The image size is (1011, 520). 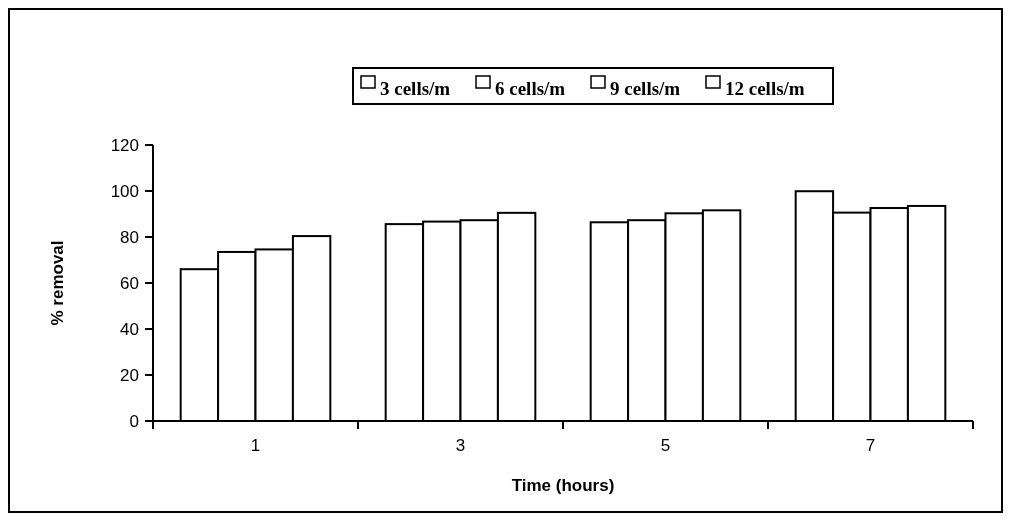 What do you see at coordinates (255, 445) in the screenshot?
I see `x-tick-label: 1` at bounding box center [255, 445].